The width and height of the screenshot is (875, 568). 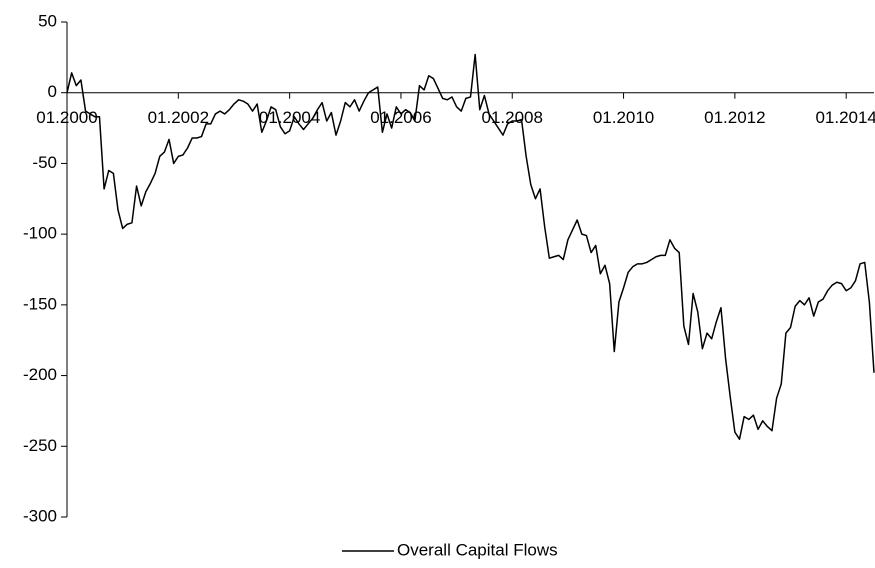 What do you see at coordinates (40, 233) in the screenshot?
I see `y-tick-label: -100` at bounding box center [40, 233].